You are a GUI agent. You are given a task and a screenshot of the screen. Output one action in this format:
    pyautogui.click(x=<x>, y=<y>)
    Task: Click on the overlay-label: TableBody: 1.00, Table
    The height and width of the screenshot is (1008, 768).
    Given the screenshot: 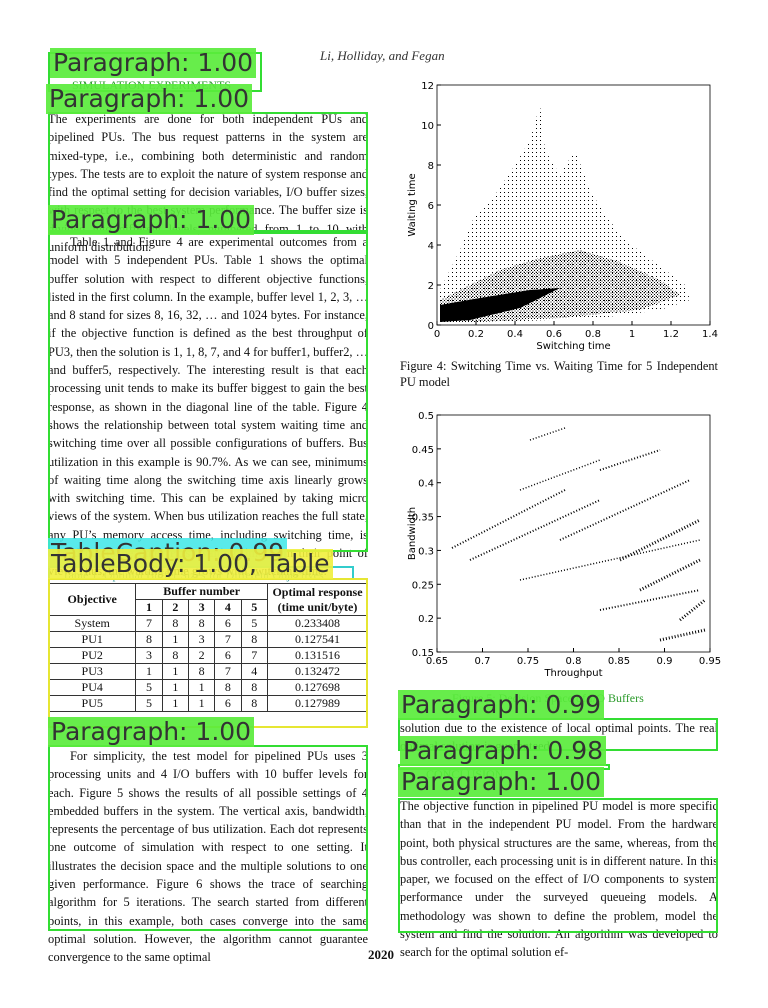 What is the action you would take?
    pyautogui.click(x=190, y=564)
    